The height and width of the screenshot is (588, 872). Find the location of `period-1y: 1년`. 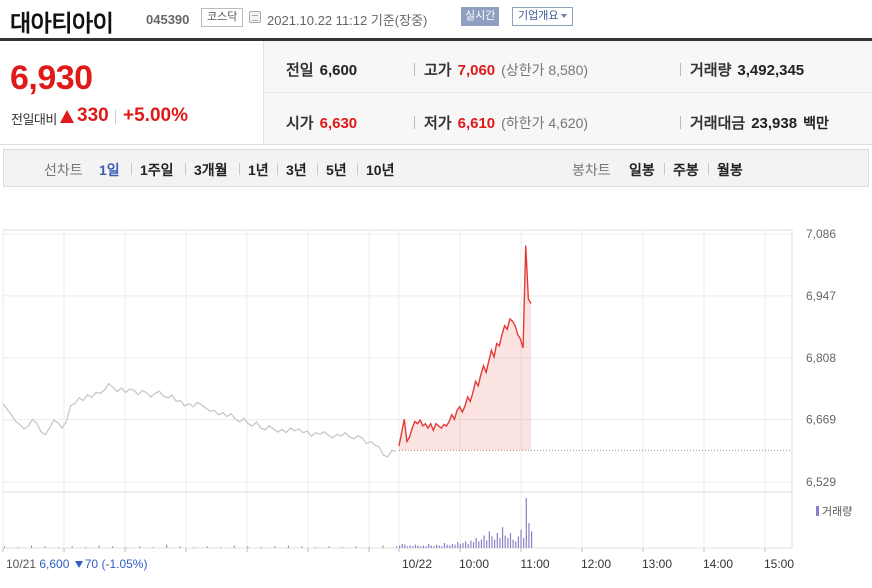

period-1y: 1년 is located at coordinates (258, 170).